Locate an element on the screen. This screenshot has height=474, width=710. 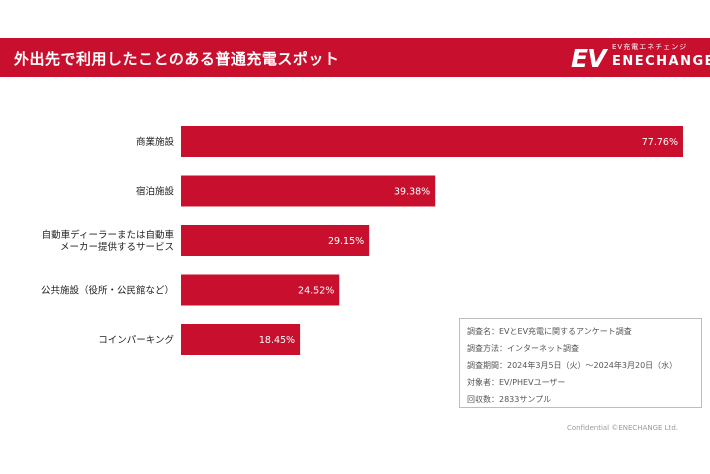
category-label: 自動車ディーラーまたは自動車 is located at coordinates (108, 235).